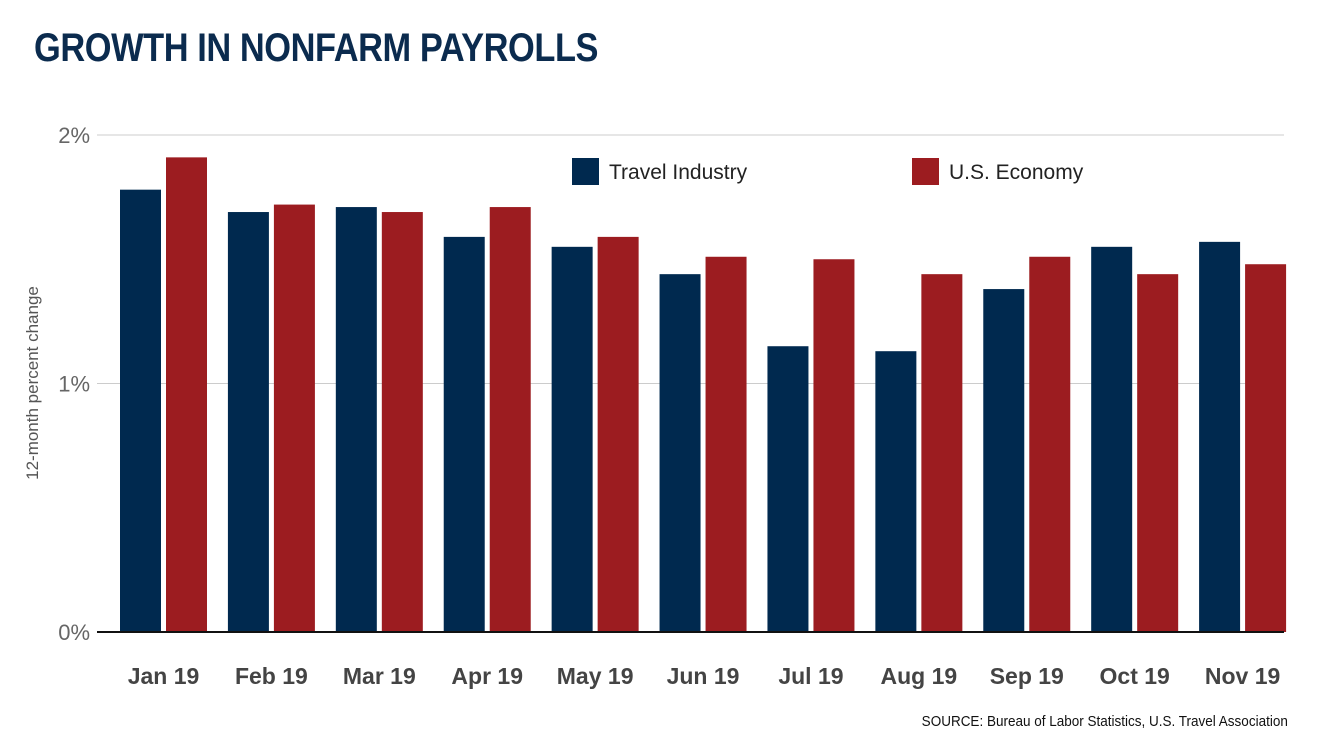  Describe the element at coordinates (810, 676) in the screenshot. I see `x-tick-label: Jul 19` at that location.